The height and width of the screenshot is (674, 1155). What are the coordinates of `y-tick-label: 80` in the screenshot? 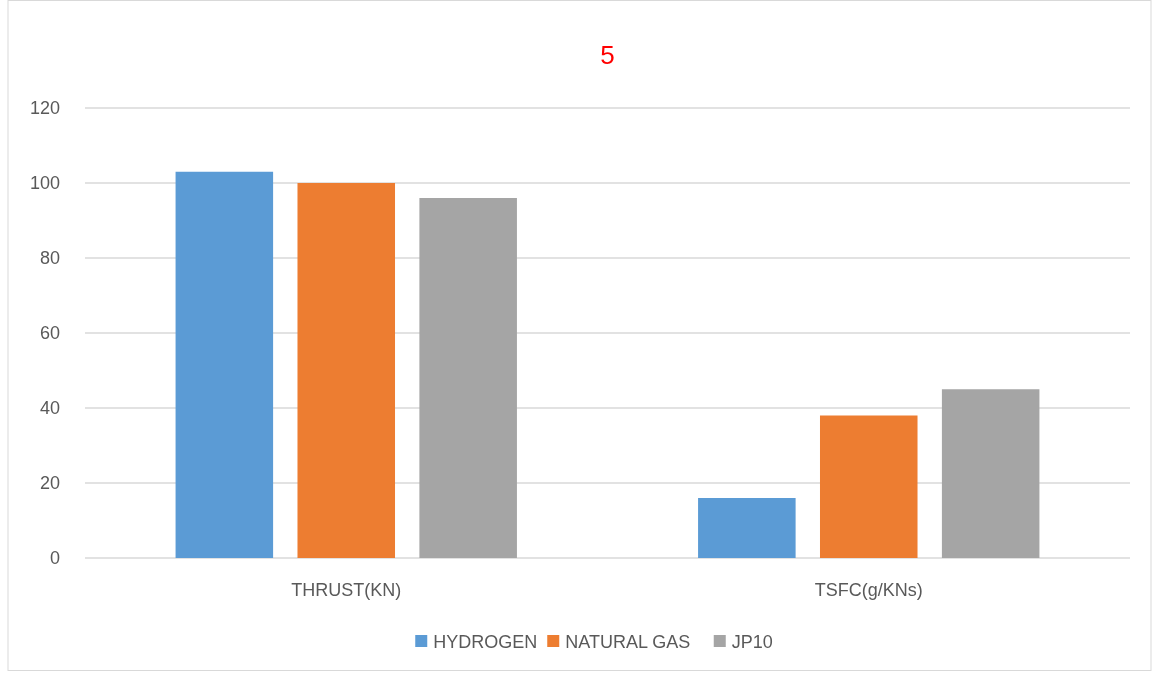 It's located at (49, 258).